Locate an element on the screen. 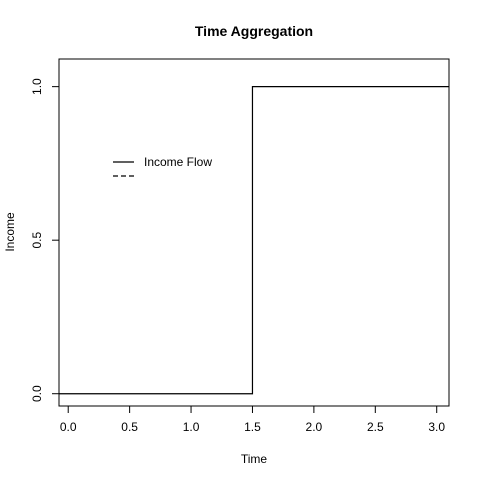 The height and width of the screenshot is (480, 480). legend: Income Flow is located at coordinates (162, 166).